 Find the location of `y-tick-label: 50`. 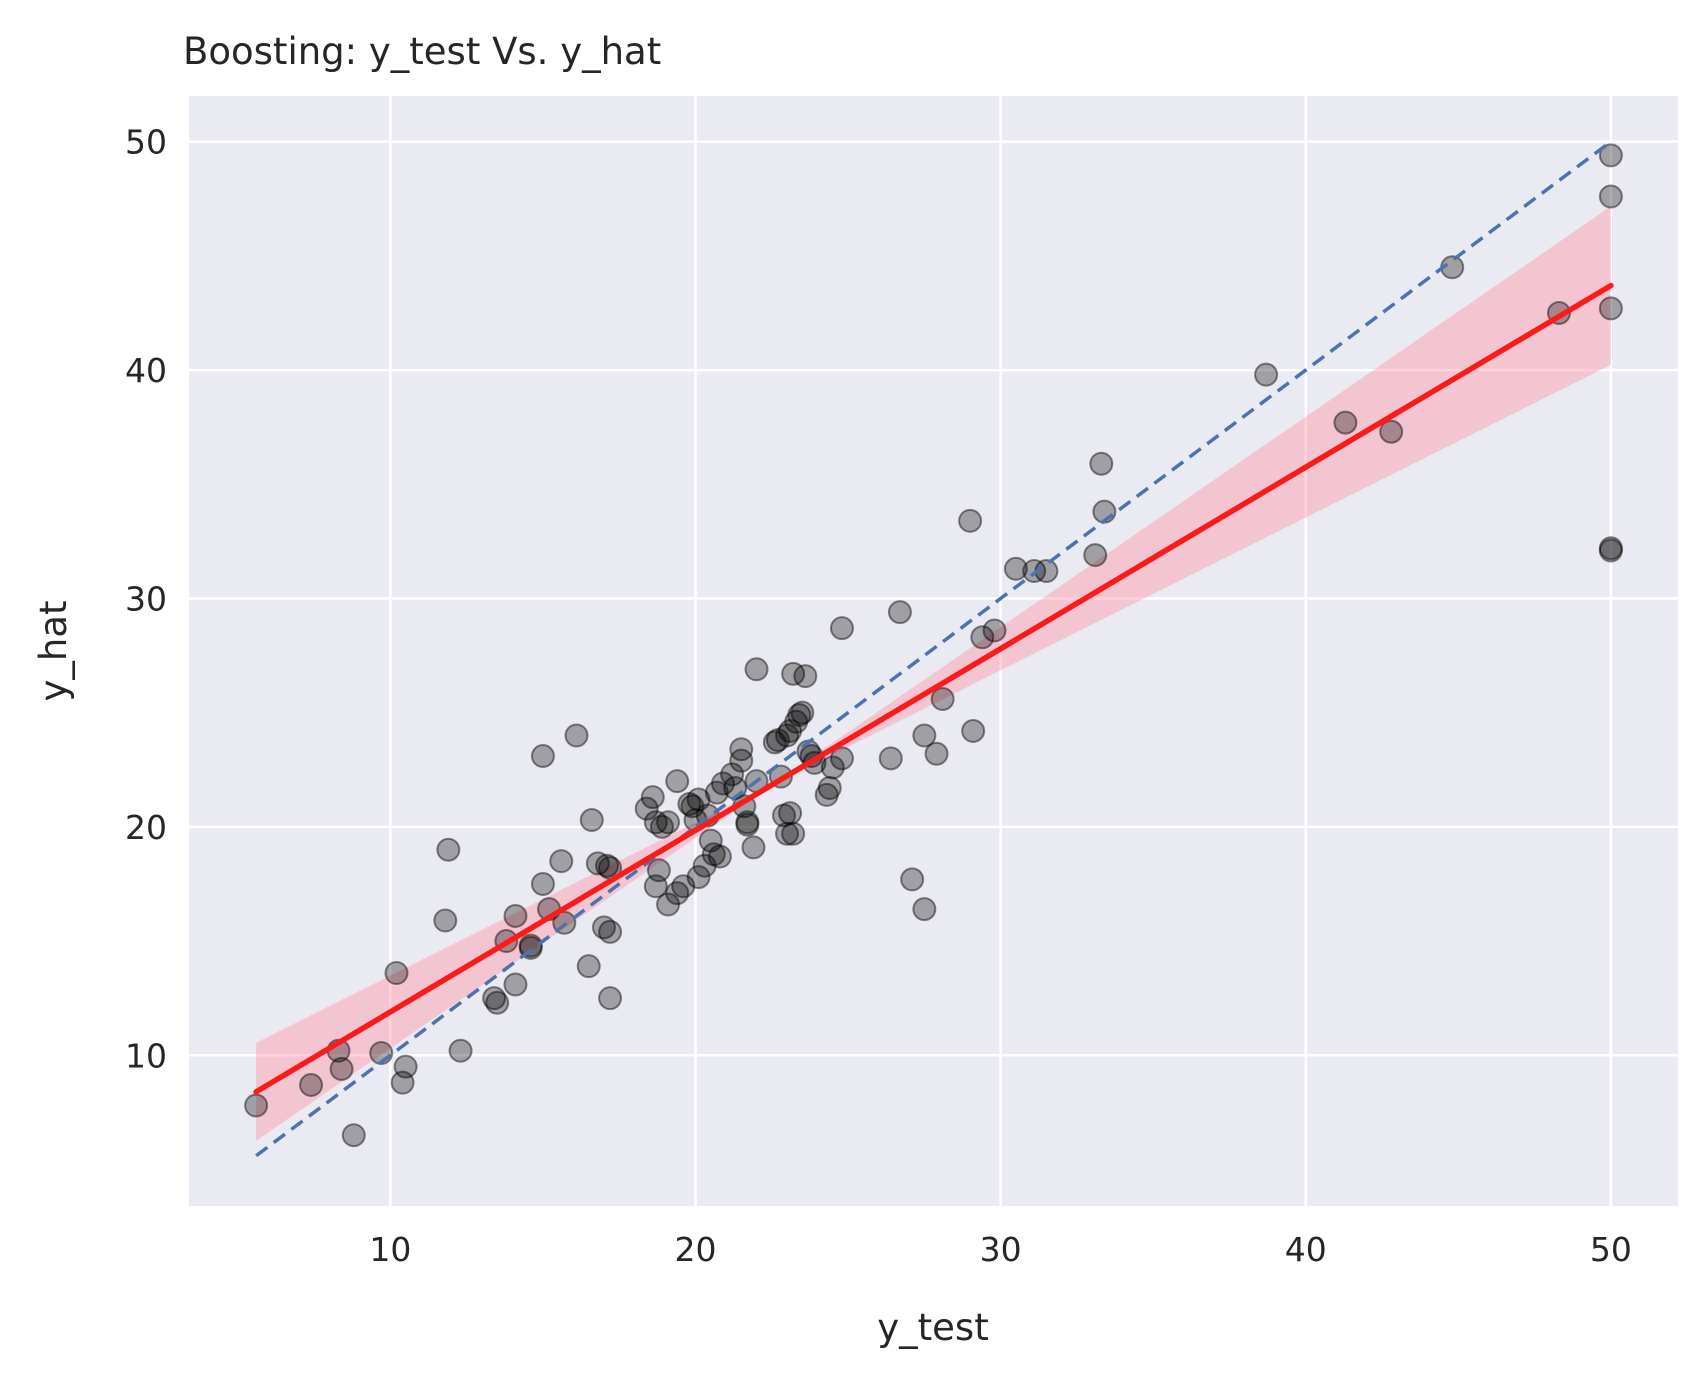

y-tick-label: 50 is located at coordinates (146, 142).